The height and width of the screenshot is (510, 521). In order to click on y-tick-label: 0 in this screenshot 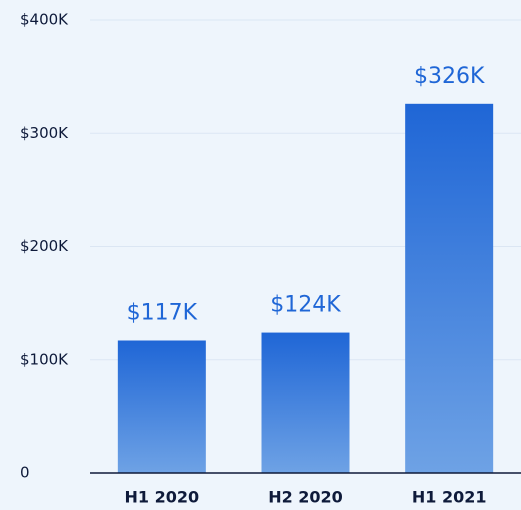, I will do `click(25, 473)`.